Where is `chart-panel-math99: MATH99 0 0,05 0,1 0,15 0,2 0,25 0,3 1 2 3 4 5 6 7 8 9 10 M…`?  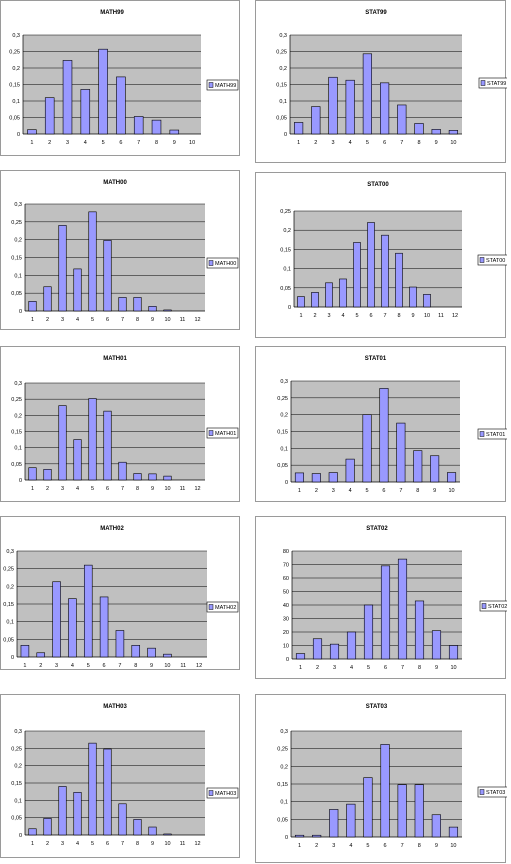 chart-panel-math99: MATH99 0 0,05 0,1 0,15 0,2 0,25 0,3 1 2 3 4 5 6 7 8 9 10 M… is located at coordinates (120, 78).